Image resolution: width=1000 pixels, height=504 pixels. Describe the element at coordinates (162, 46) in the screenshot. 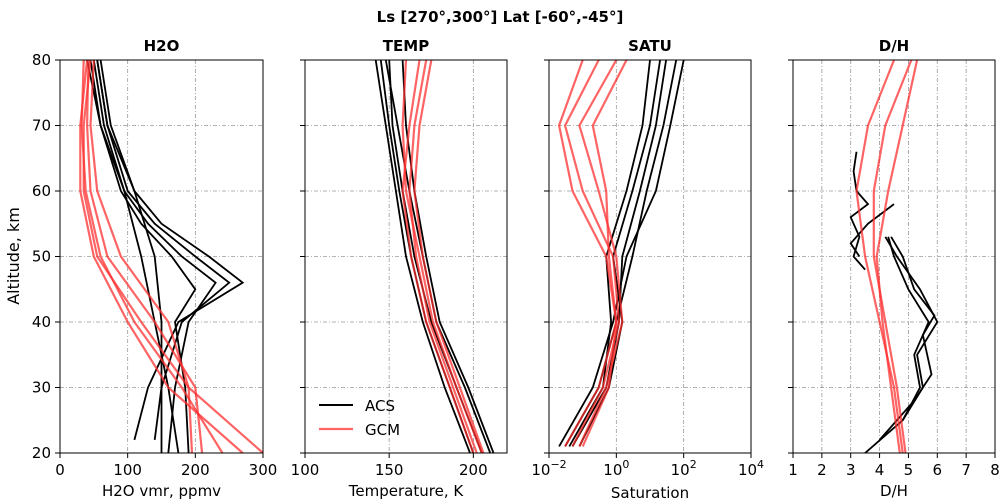

I see `panel-title: H2O` at that location.